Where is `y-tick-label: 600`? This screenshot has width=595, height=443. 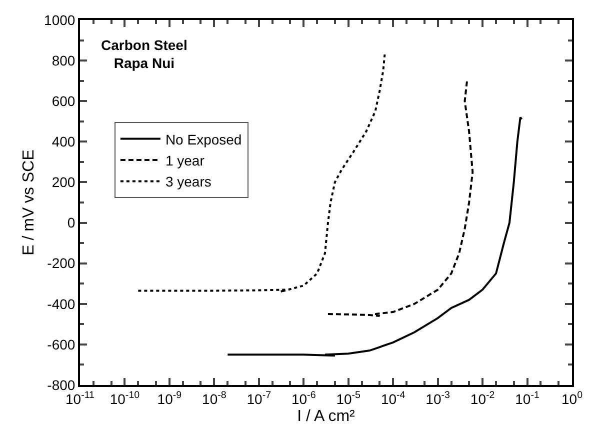 y-tick-label: 600 is located at coordinates (64, 101).